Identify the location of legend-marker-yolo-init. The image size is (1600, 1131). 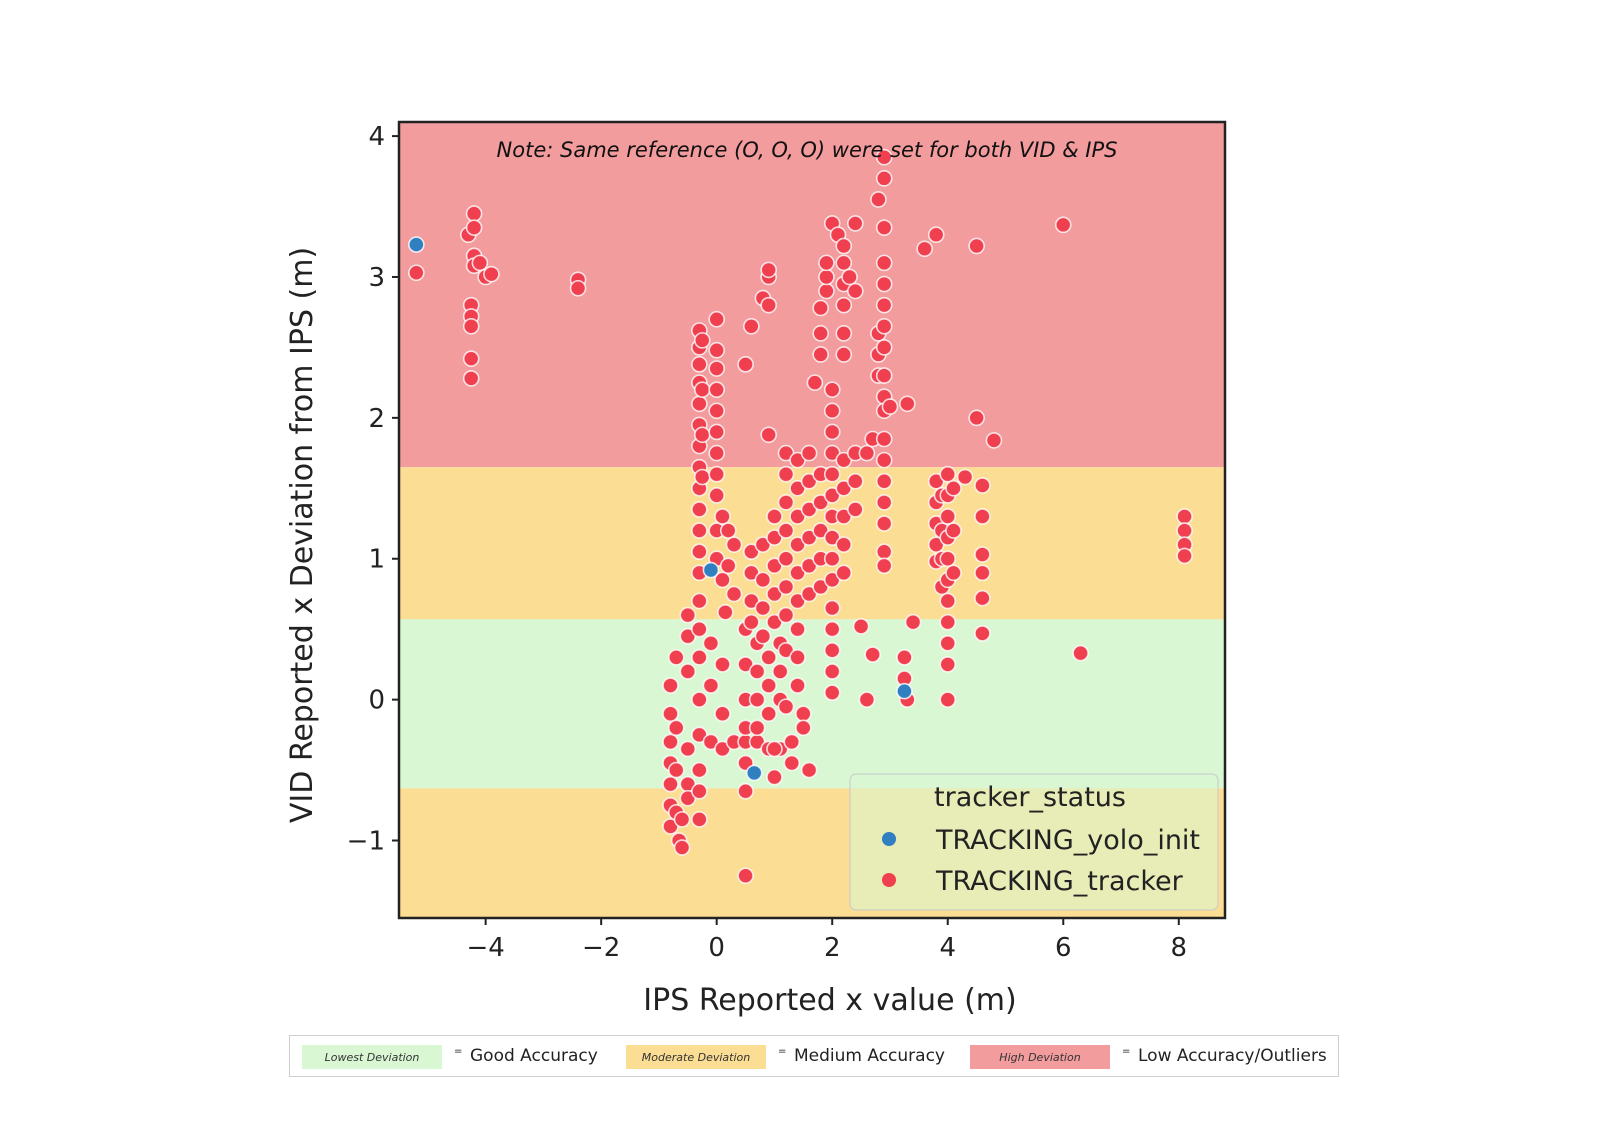
(889, 839).